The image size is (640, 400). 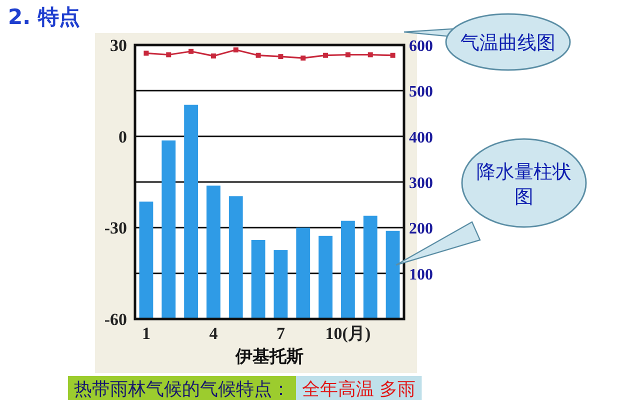 I want to click on y2-tick-label: 200, so click(x=421, y=229).